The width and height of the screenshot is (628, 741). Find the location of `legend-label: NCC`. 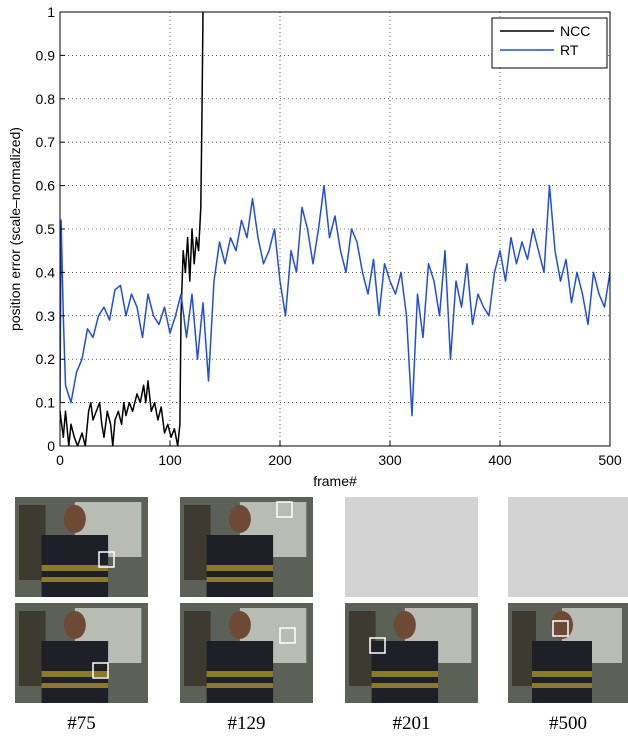

legend-label: NCC is located at coordinates (575, 31).